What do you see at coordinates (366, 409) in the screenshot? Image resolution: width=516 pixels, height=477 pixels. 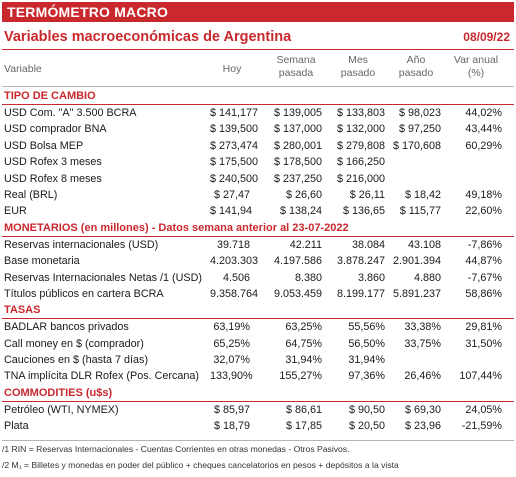 I see `cell-mes-pasado: $ 90,50` at bounding box center [366, 409].